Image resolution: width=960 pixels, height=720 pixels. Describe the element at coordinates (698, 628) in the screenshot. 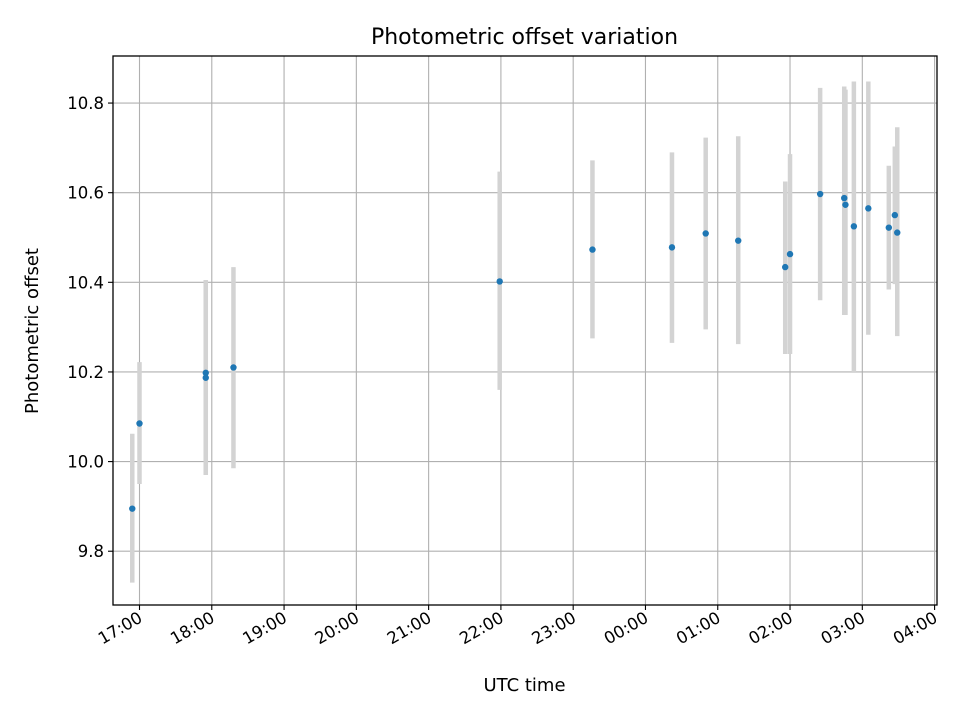

I see `x-tick-label: 01:00` at that location.